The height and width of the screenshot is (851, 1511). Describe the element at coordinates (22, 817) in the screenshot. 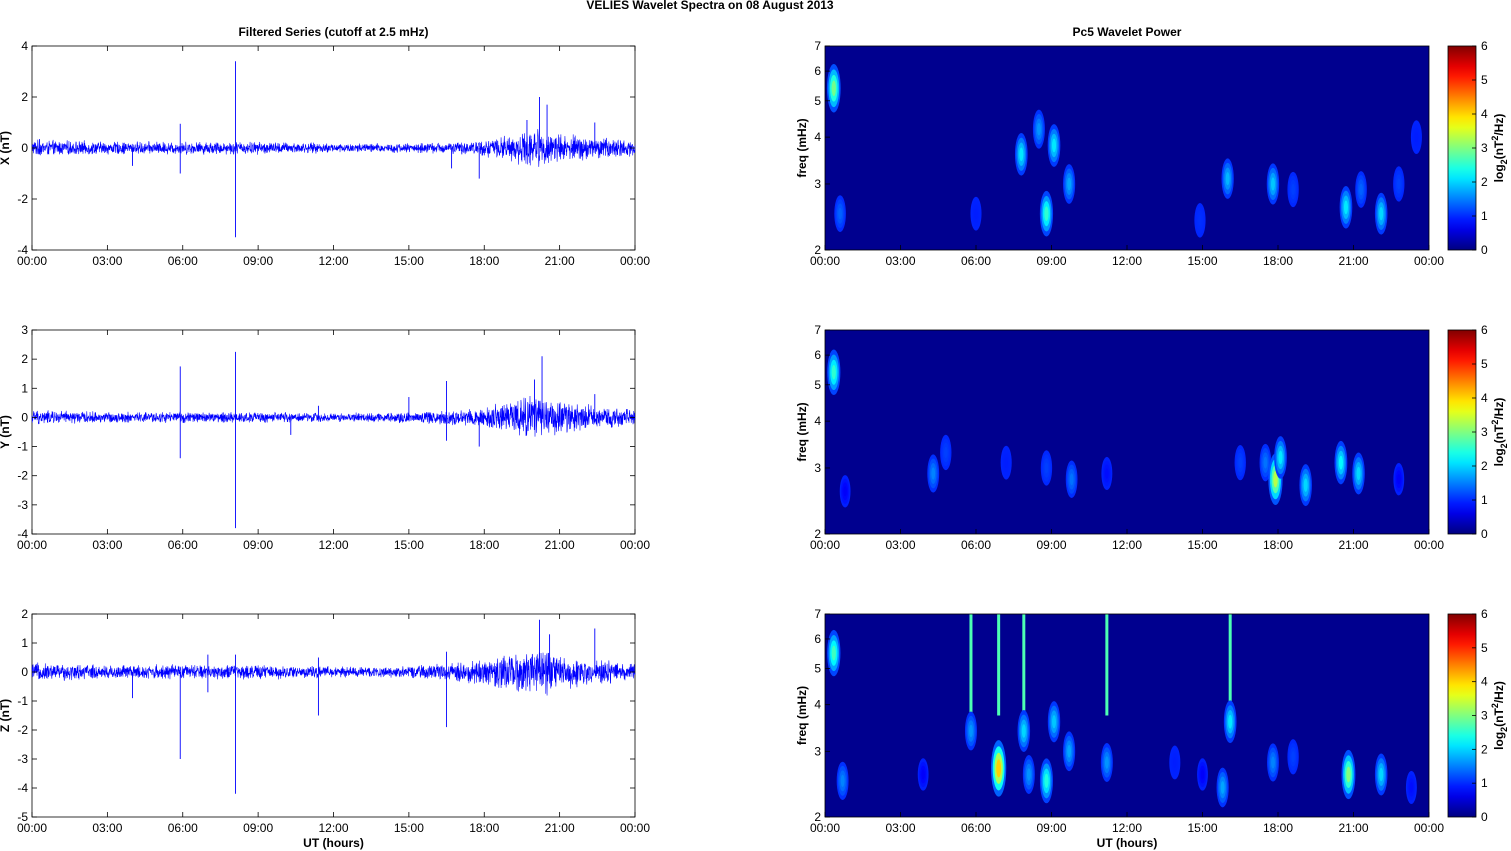

I see `y-tick-label: -5` at that location.